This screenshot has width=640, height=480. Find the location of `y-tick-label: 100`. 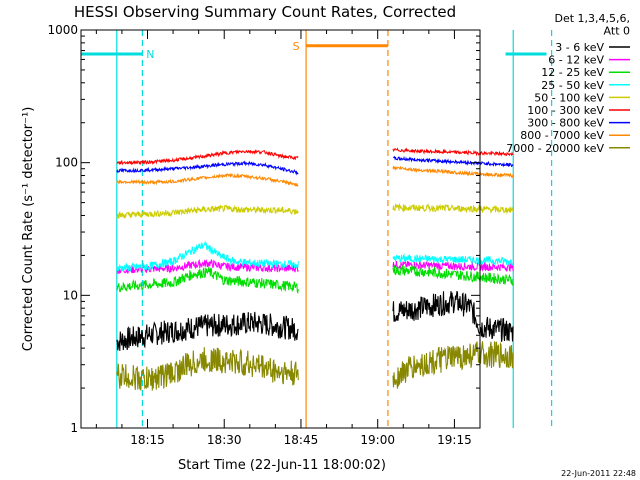

y-tick-label: 100 is located at coordinates (66, 163).